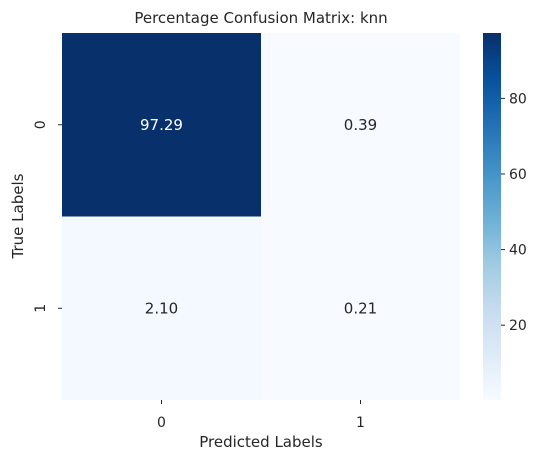 Image resolution: width=544 pixels, height=463 pixels. Describe the element at coordinates (514, 212) in the screenshot. I see `colorbar-ticks: 20 40 60 80` at that location.